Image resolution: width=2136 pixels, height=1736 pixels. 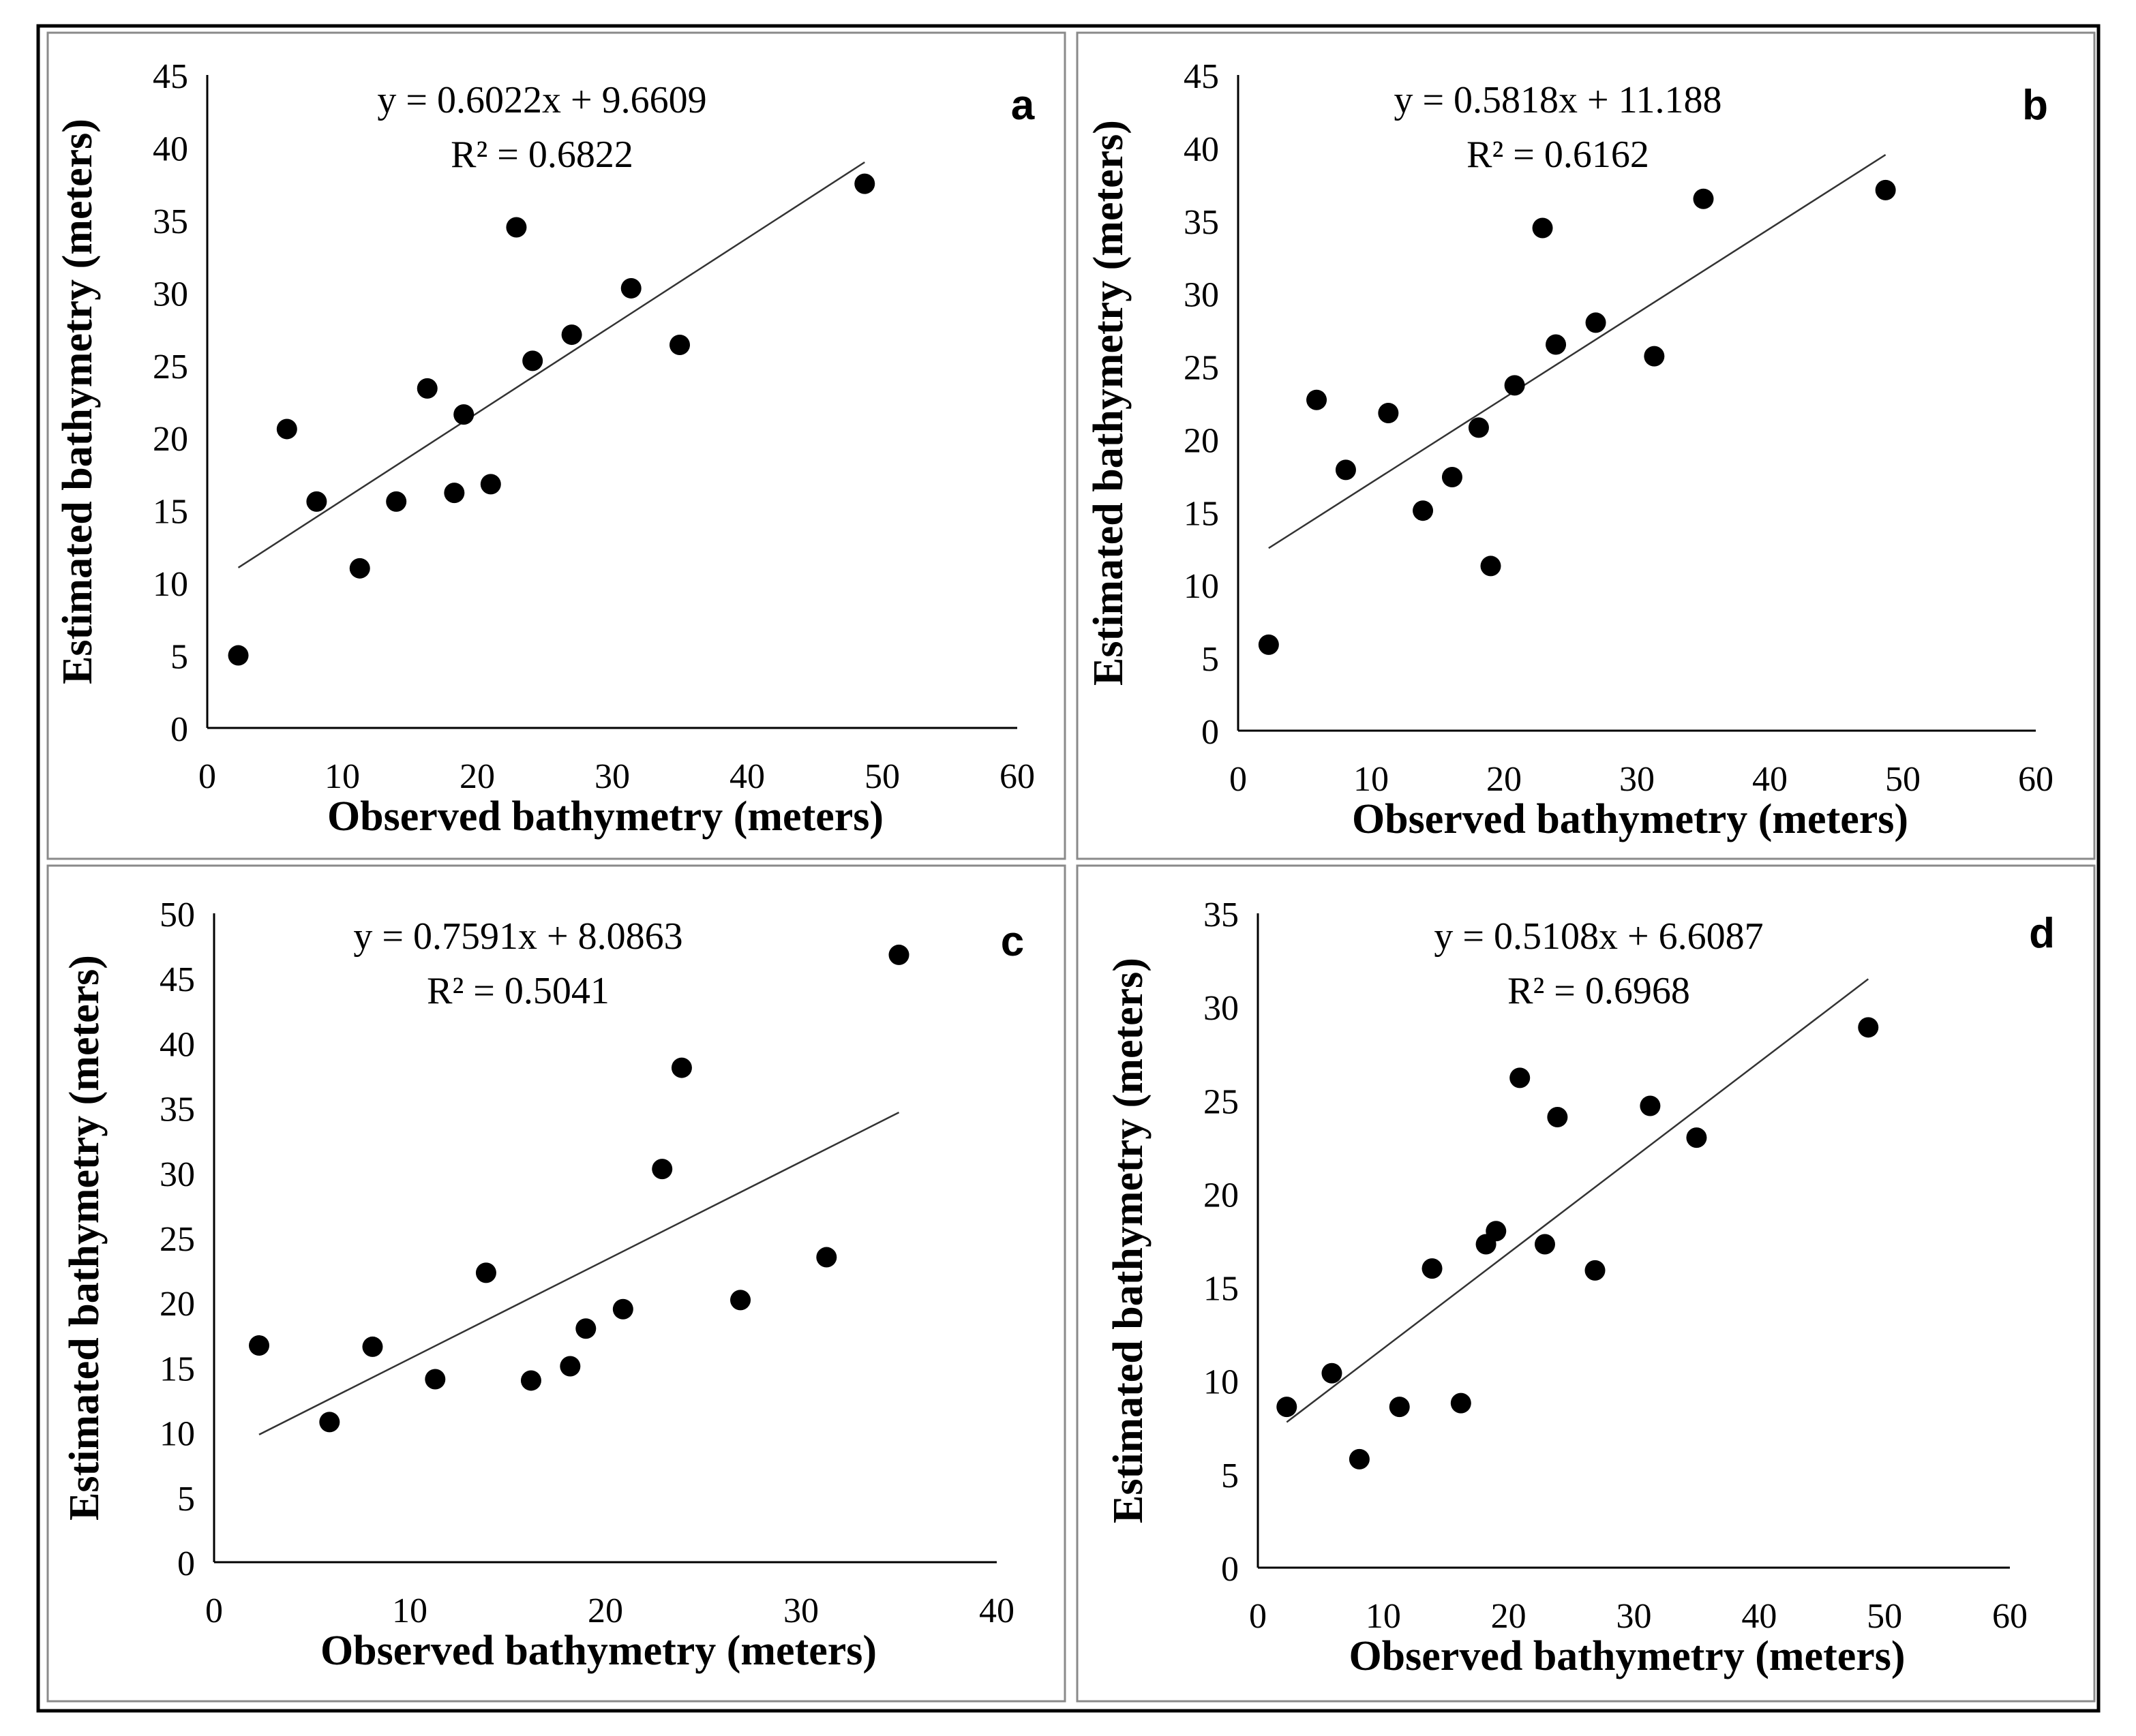 What do you see at coordinates (518, 991) in the screenshot?
I see `r-squared-label: R² = 0.5041` at bounding box center [518, 991].